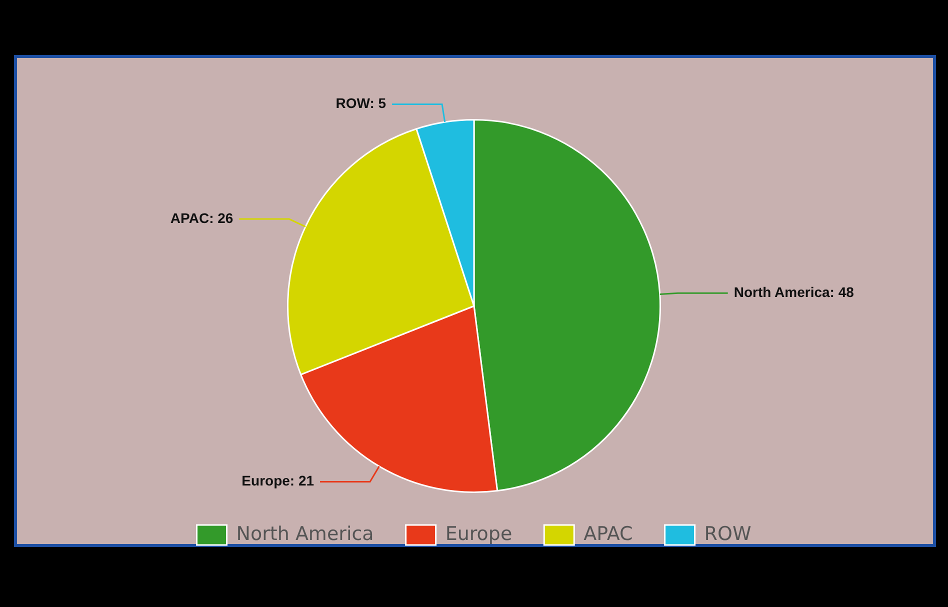 Image resolution: width=948 pixels, height=607 pixels. Describe the element at coordinates (278, 480) in the screenshot. I see `data-label: Europe: 21` at that location.